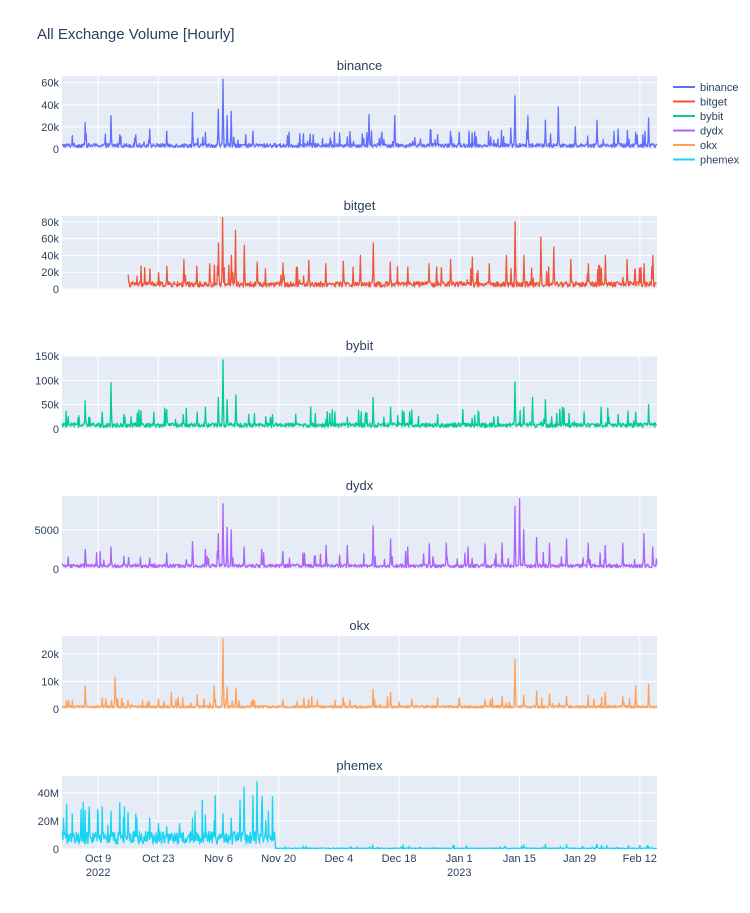 This screenshot has height=913, width=750. I want to click on x-tick-label: Jan 15, so click(519, 859).